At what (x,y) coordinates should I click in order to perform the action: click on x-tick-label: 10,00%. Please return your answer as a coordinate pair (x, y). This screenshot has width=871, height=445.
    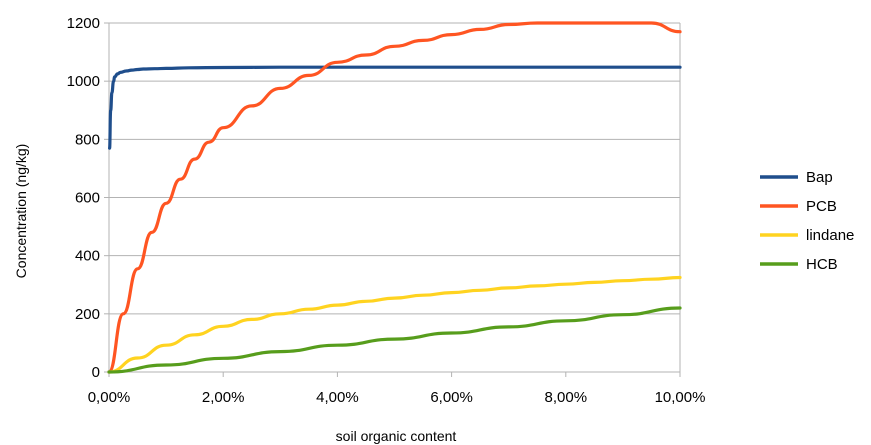
    Looking at the image, I should click on (680, 397).